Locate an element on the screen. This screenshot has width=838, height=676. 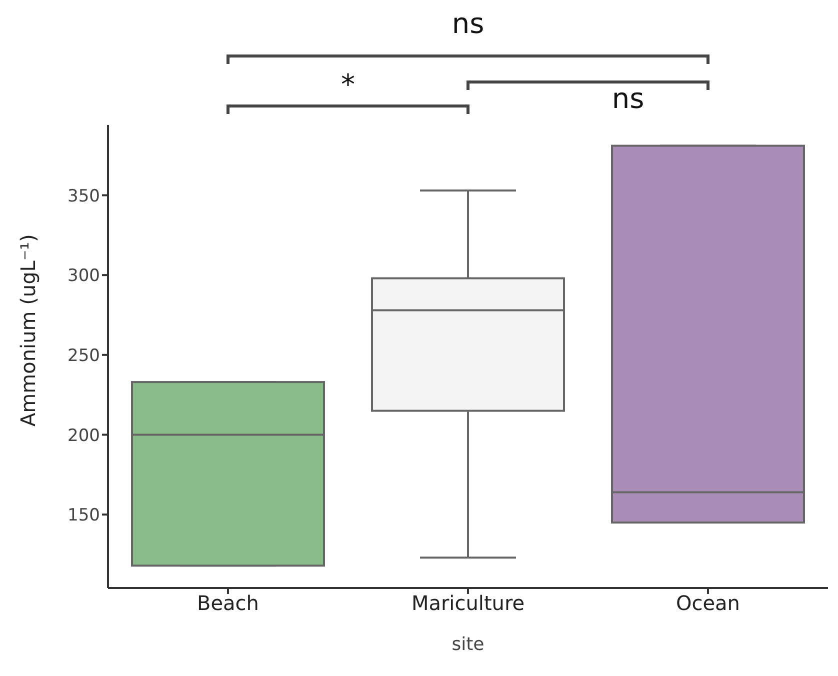
x-tick-label: Mariculture is located at coordinates (468, 603).